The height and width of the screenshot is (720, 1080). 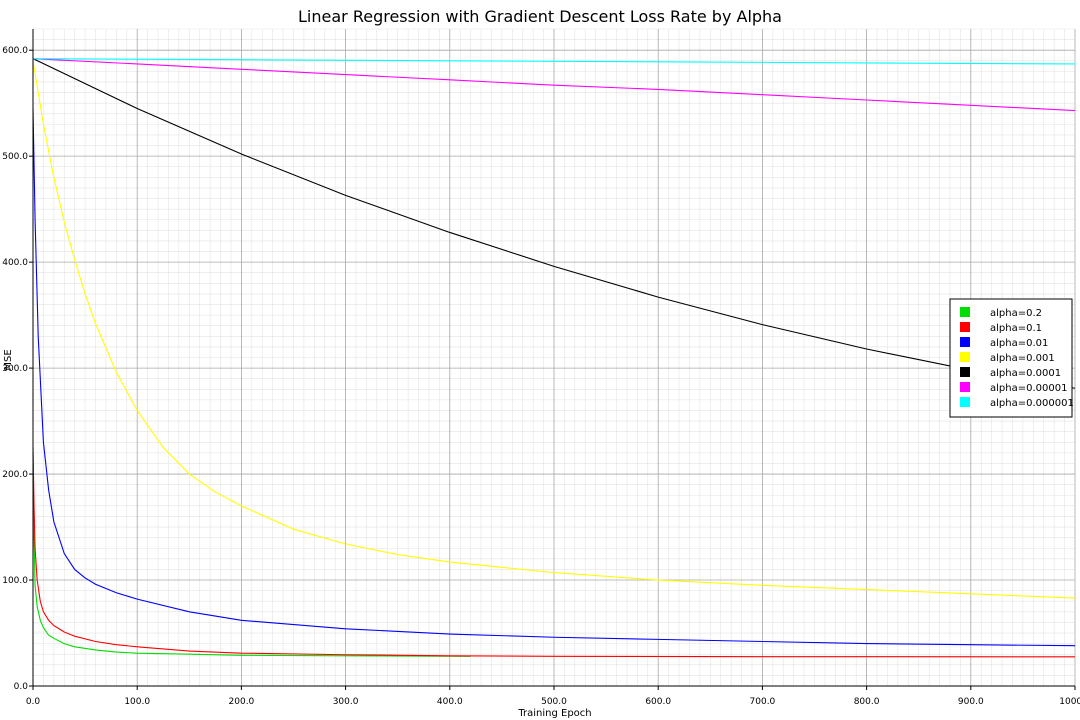 I want to click on x-tick-label: 300.0, so click(x=346, y=702).